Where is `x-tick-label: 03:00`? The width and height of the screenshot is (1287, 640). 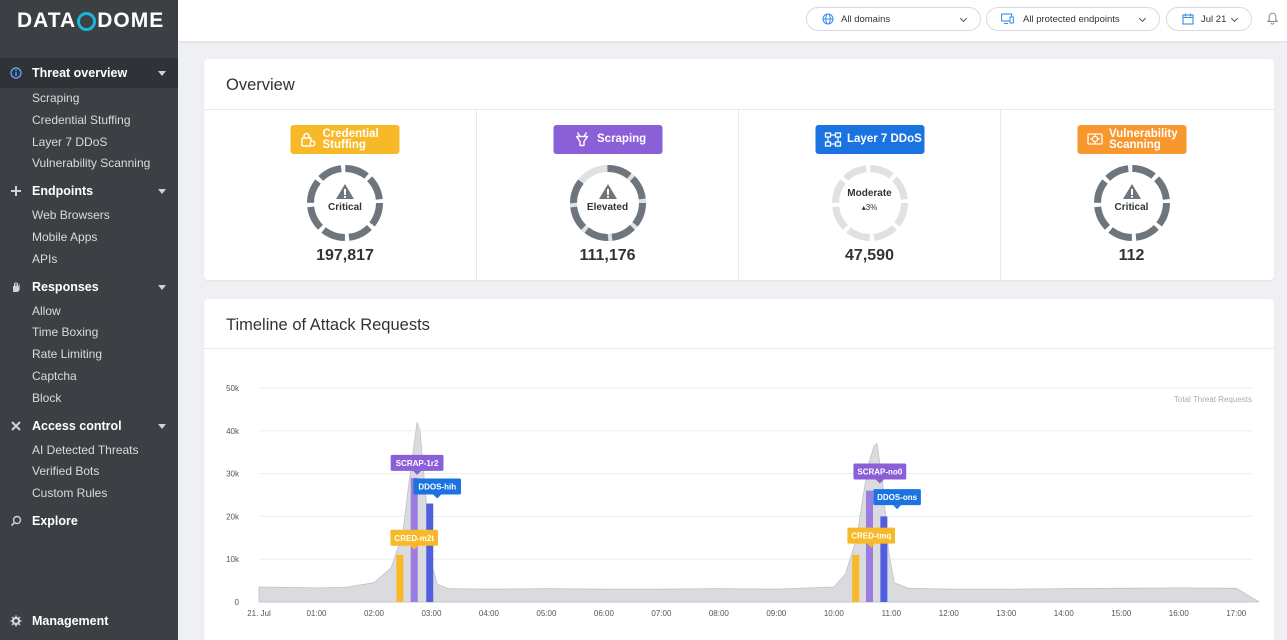
x-tick-label: 03:00 is located at coordinates (431, 613).